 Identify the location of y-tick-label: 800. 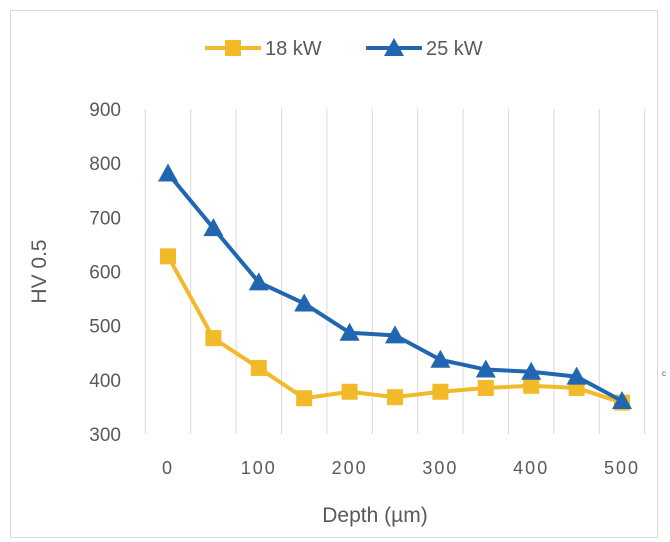
(105, 164).